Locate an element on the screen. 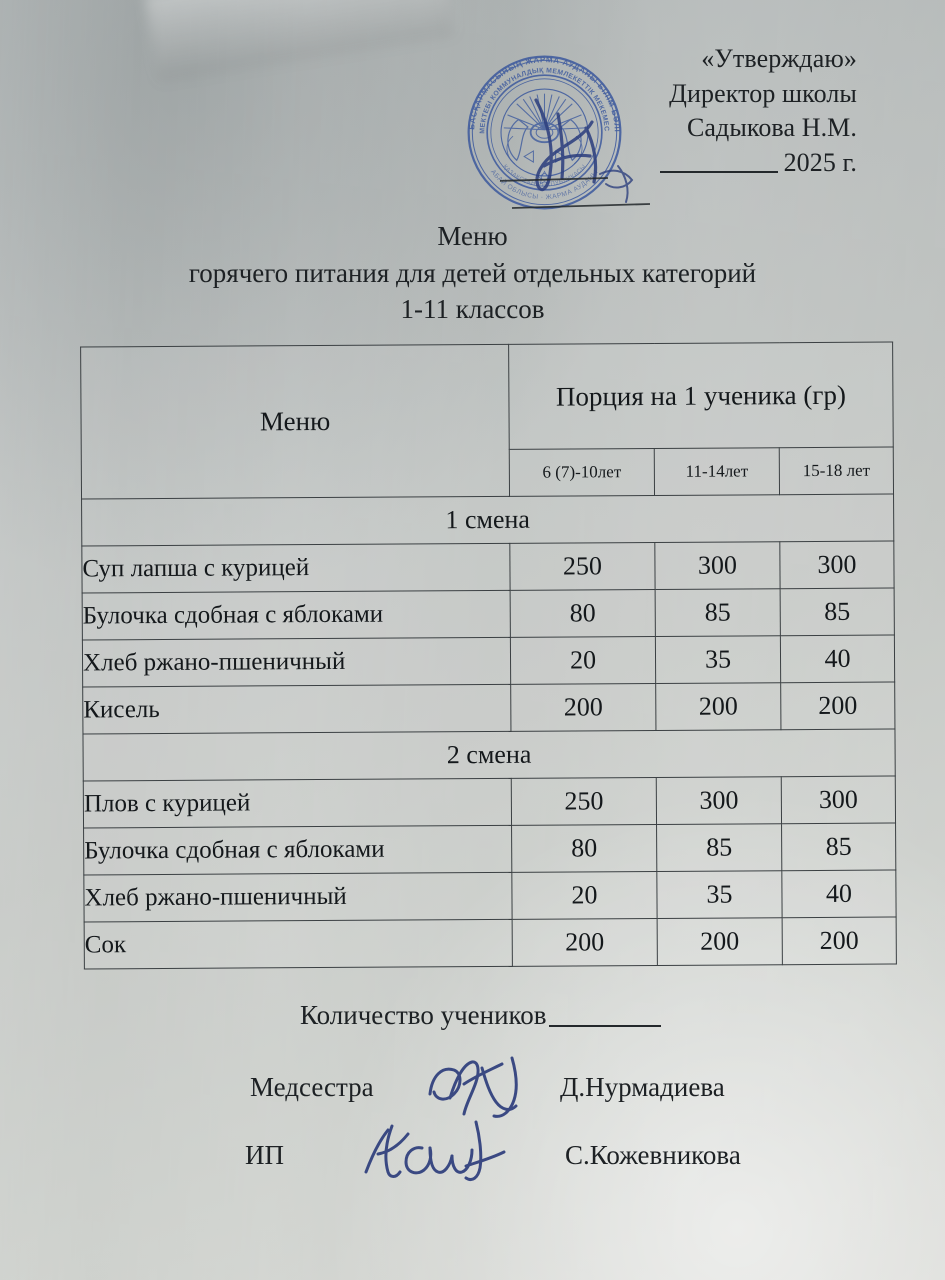  shift-label-2: 2 смена is located at coordinates (489, 755).